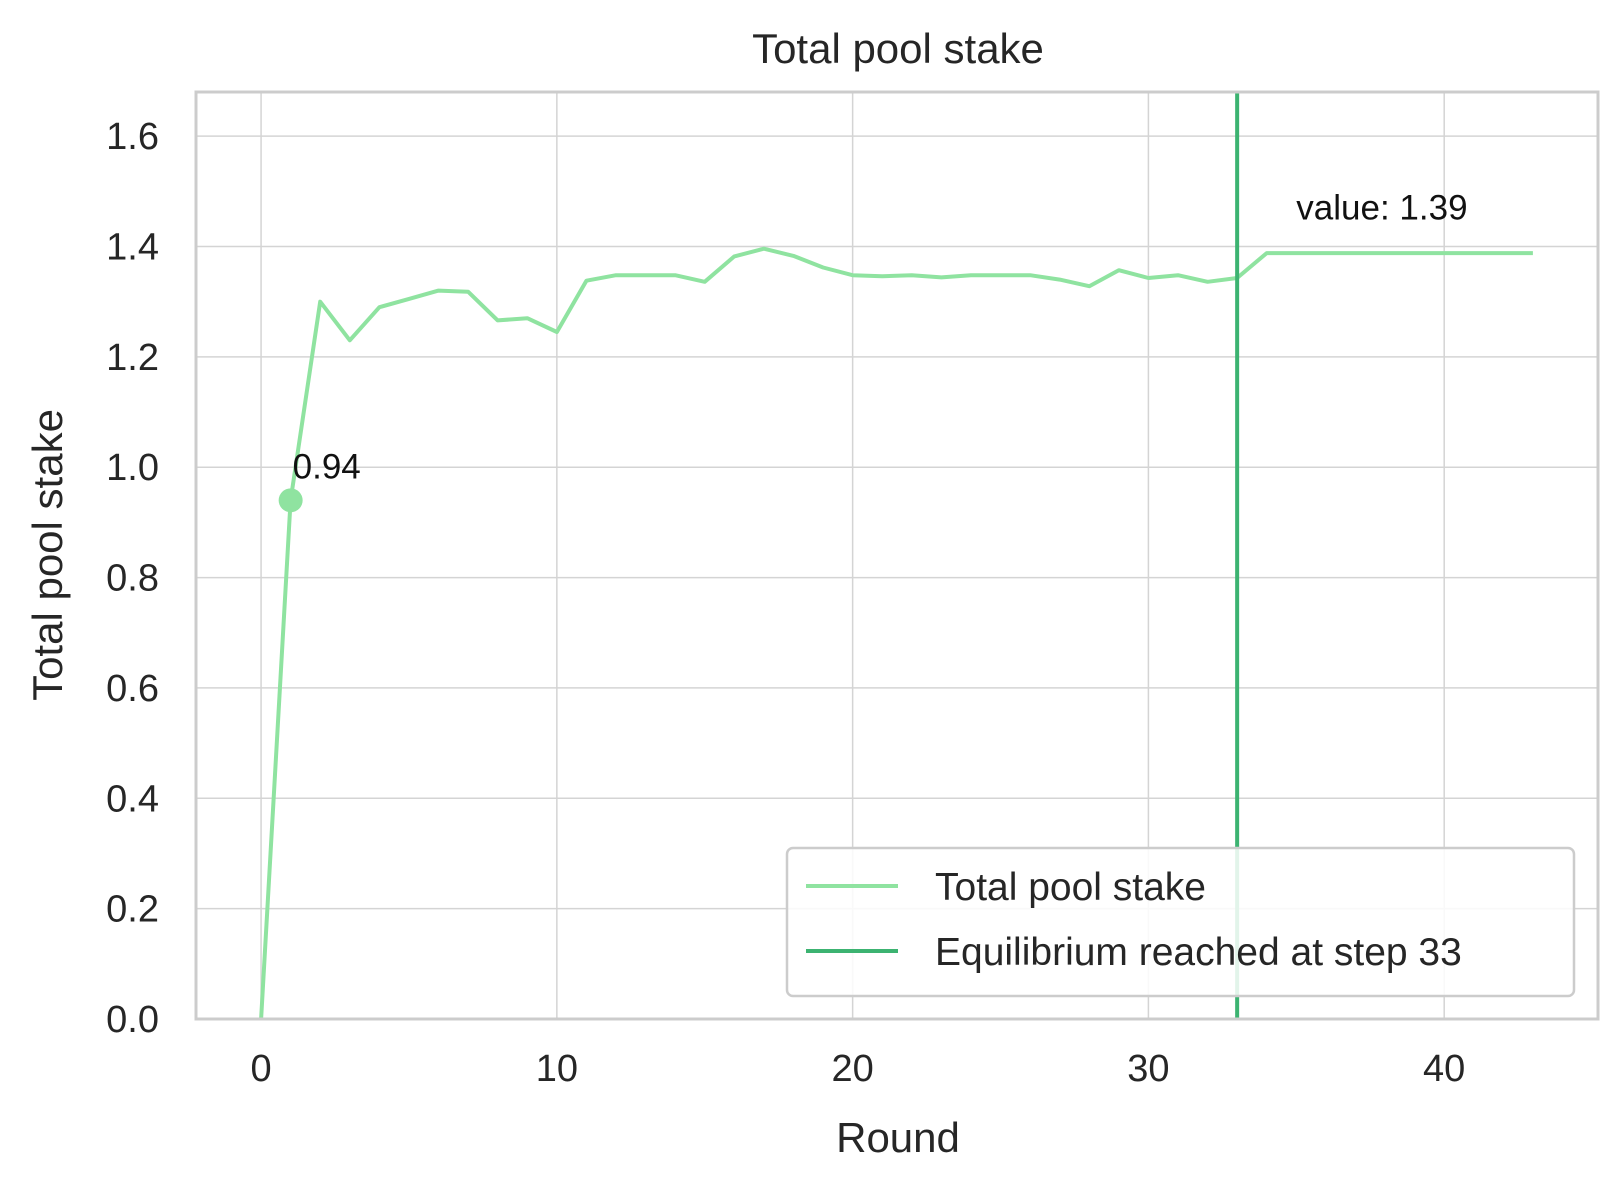  Describe the element at coordinates (261, 1069) in the screenshot. I see `x-tick-label: 0` at that location.